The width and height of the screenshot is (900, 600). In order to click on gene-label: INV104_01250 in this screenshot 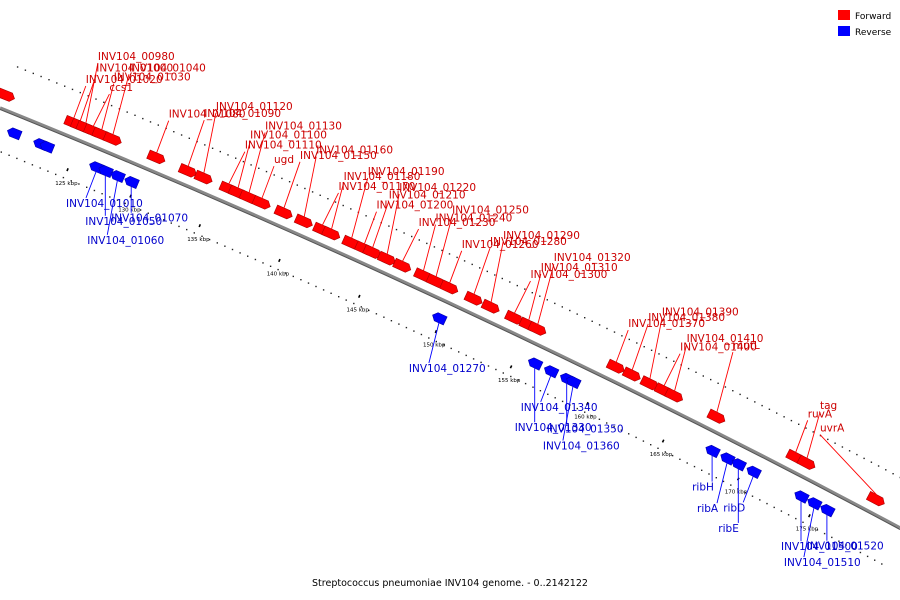, I will do `click(490, 211)`.